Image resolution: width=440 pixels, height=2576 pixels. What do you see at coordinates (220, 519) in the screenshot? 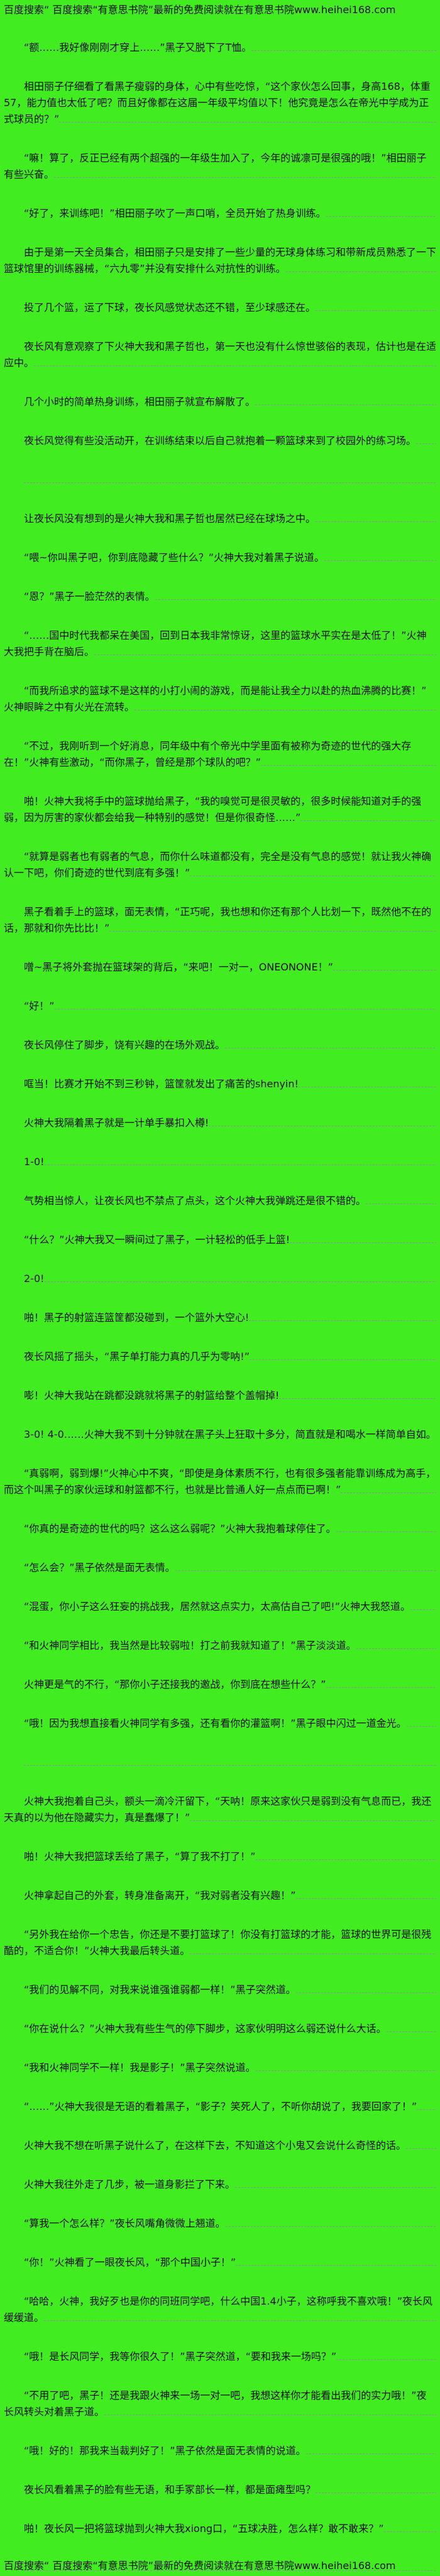
I see `novel-paragraph: 让夜长风没有想到的是火神大我和黑子哲也居然已经在球场之中。` at bounding box center [220, 519].